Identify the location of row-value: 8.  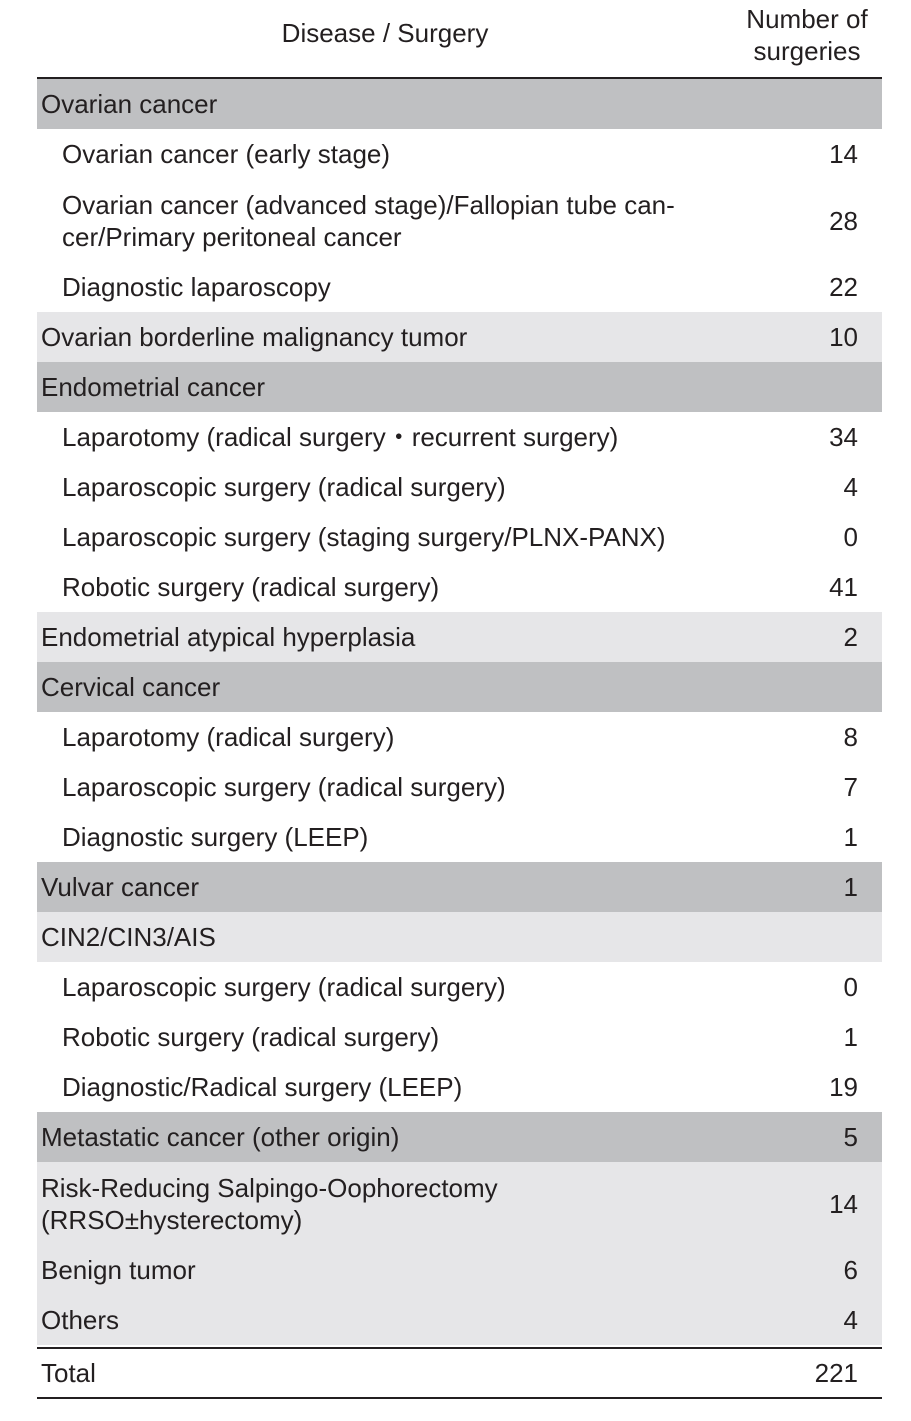
(850, 737).